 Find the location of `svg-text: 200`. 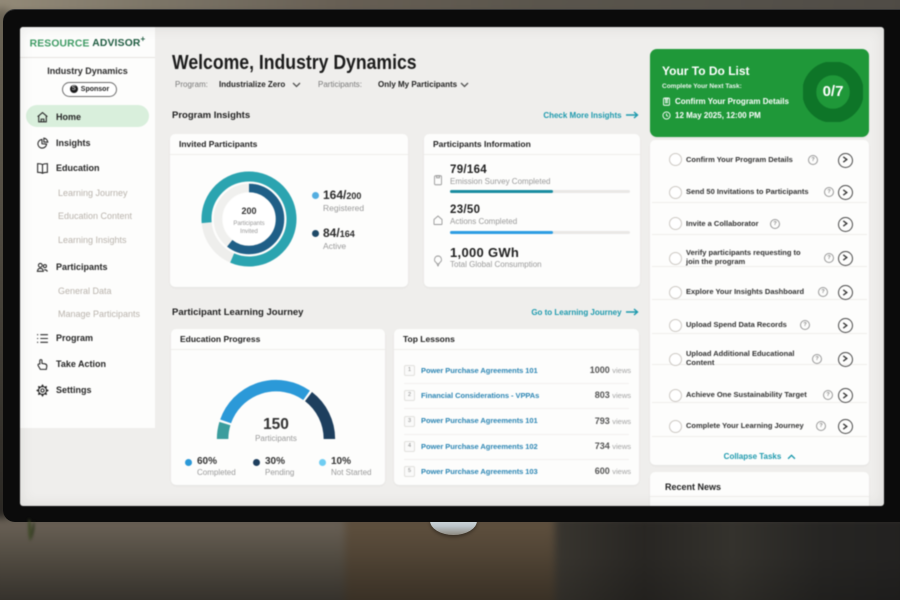

svg-text: 200 is located at coordinates (248, 211).